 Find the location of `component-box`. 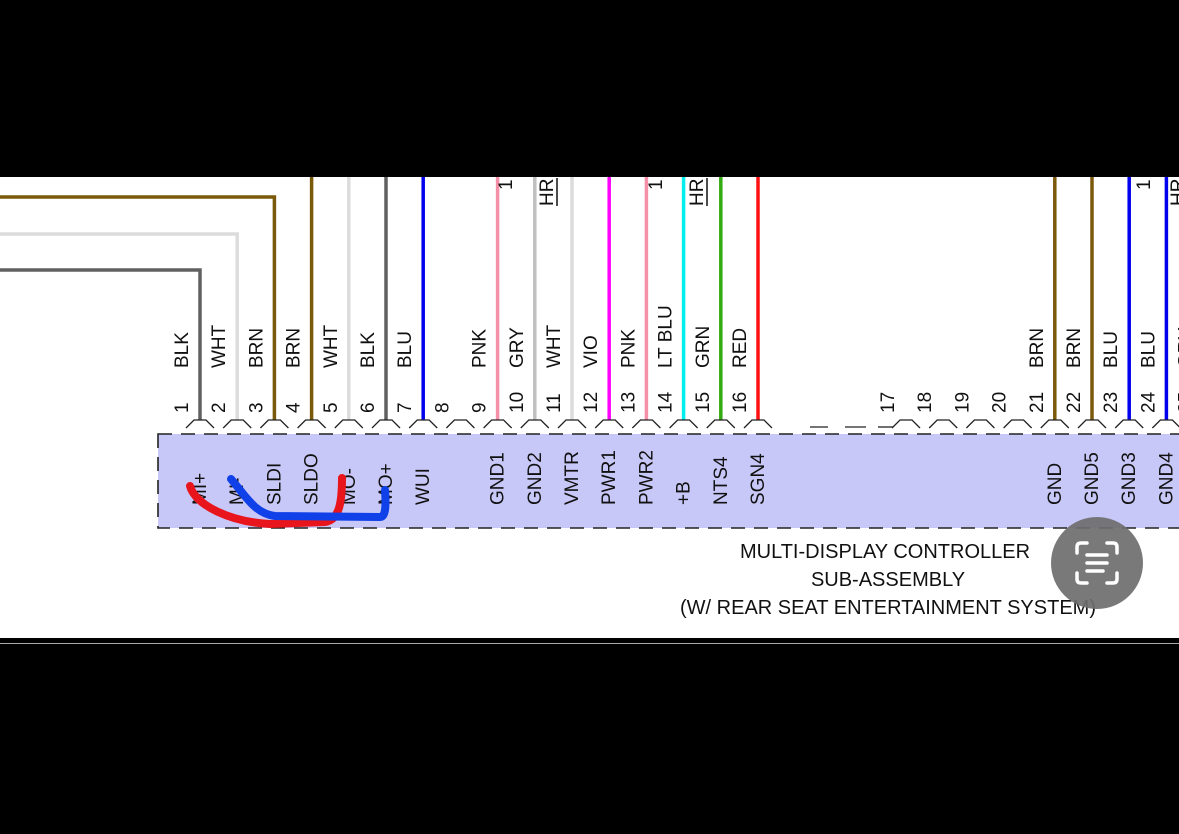

component-box is located at coordinates (668, 481).